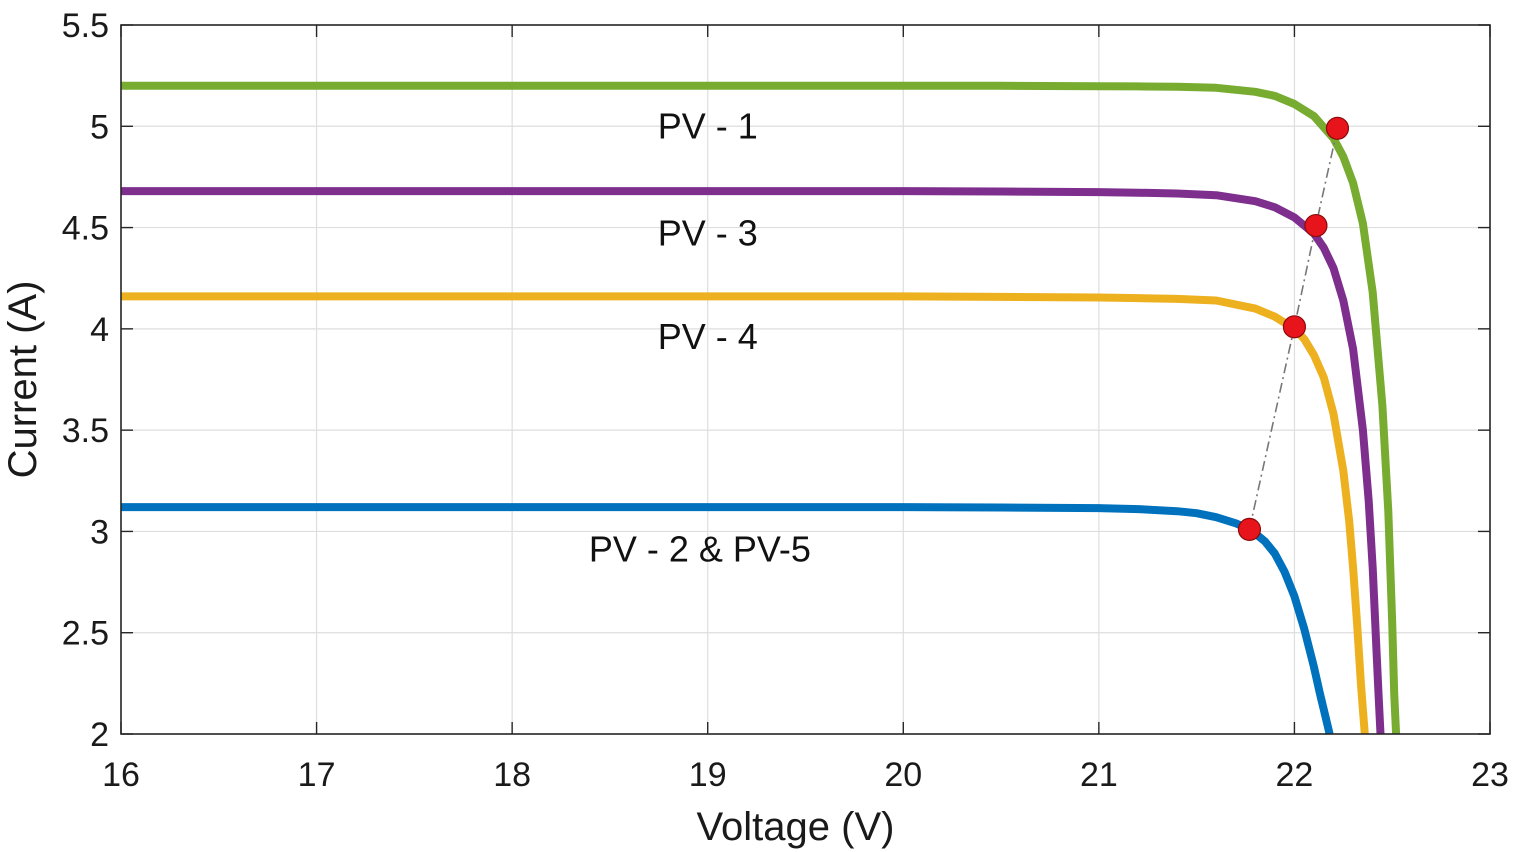 The height and width of the screenshot is (852, 1516). Describe the element at coordinates (903, 775) in the screenshot. I see `x-tick-label: 20` at that location.